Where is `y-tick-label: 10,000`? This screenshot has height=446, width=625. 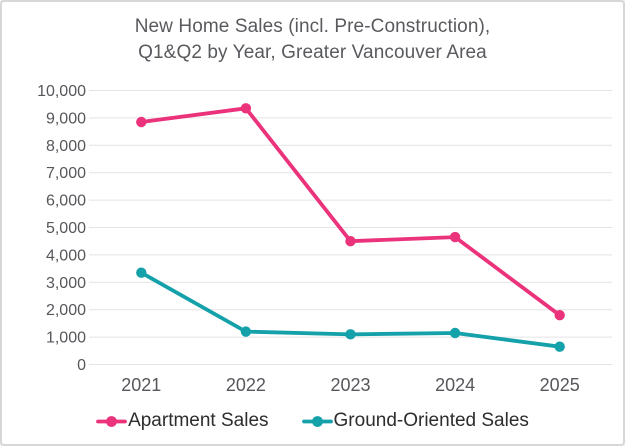 y-tick-label: 10,000 is located at coordinates (61, 91).